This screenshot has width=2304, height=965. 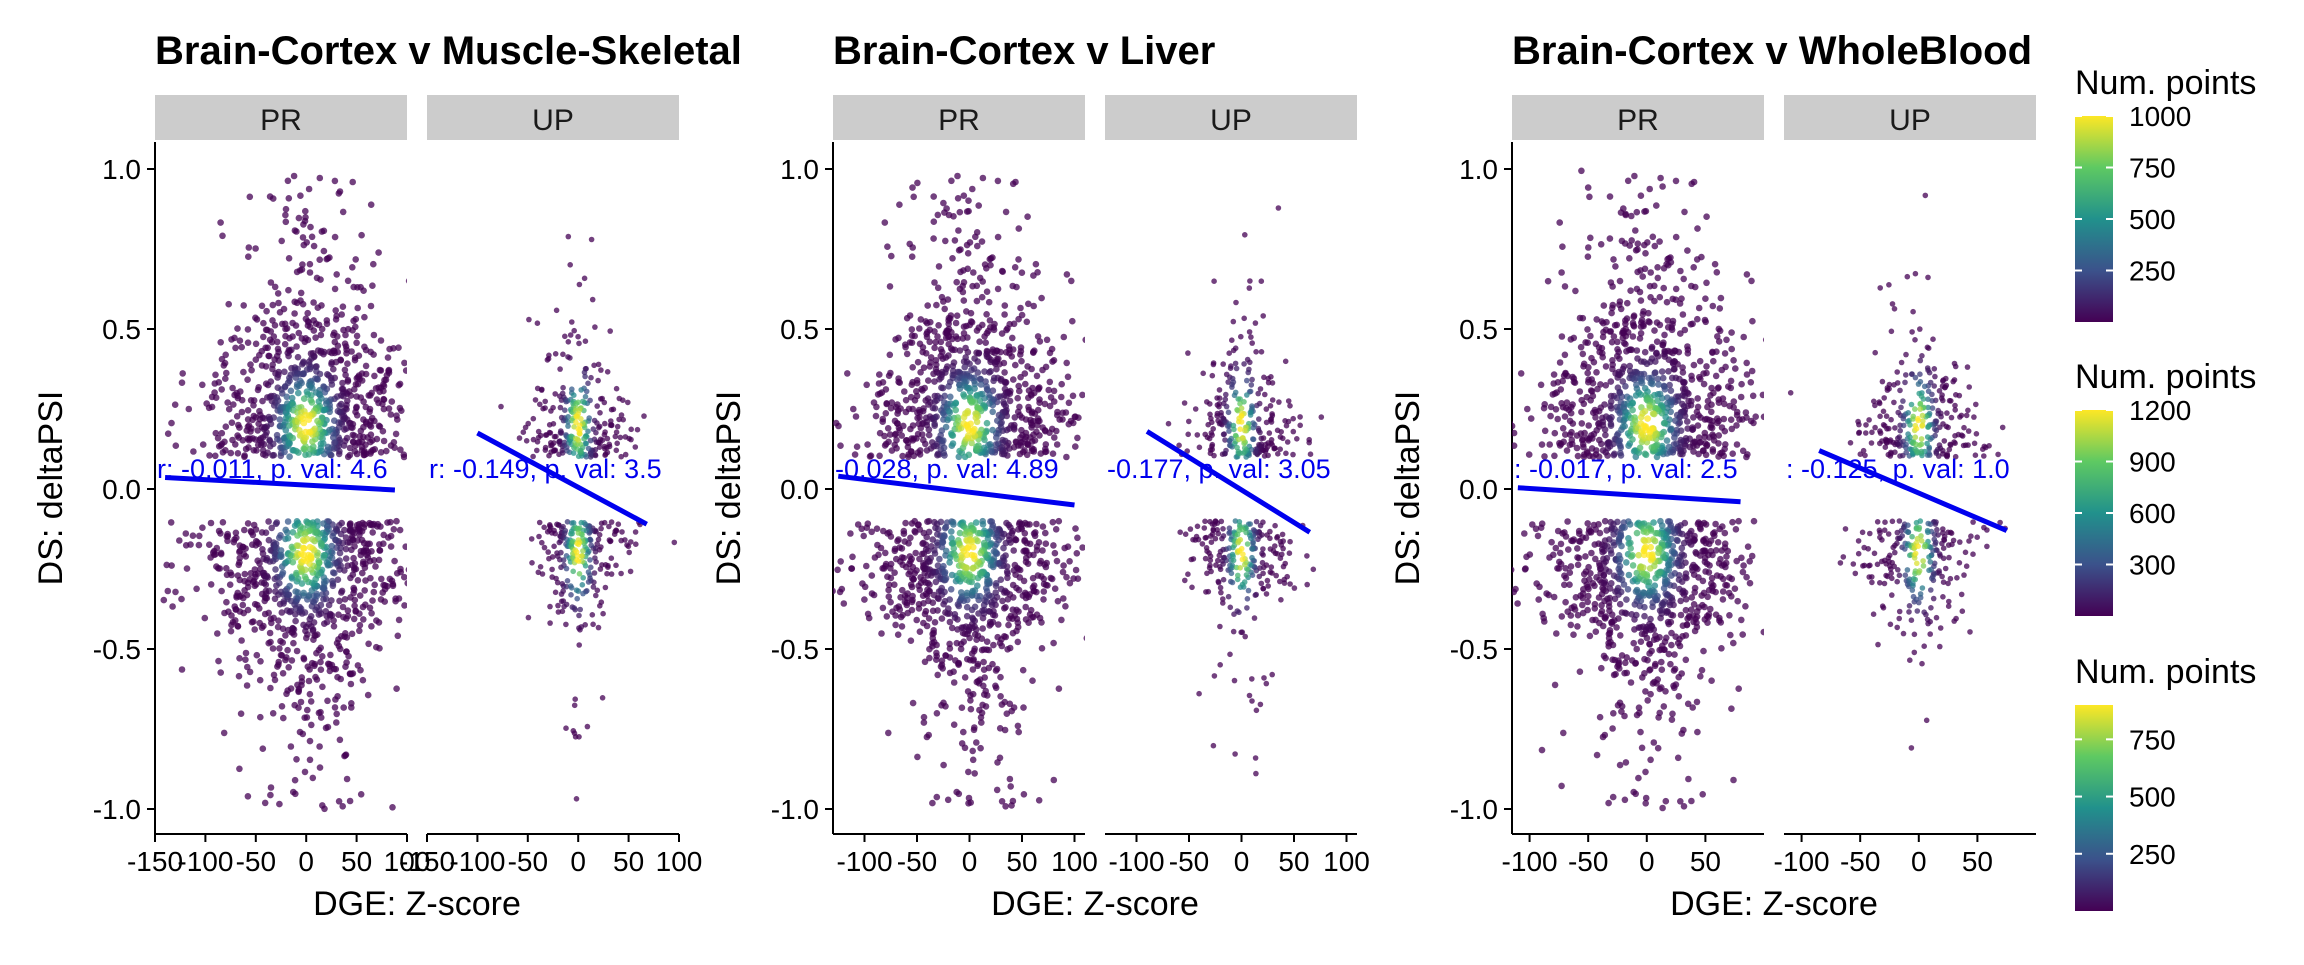 What do you see at coordinates (1074, 861) in the screenshot?
I see `x-tick-label: 100` at bounding box center [1074, 861].